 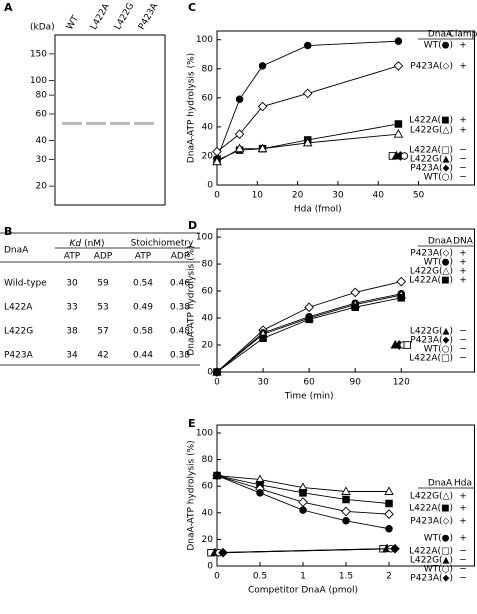 What do you see at coordinates (72, 257) in the screenshot?
I see `table-subheader: ATP` at bounding box center [72, 257].